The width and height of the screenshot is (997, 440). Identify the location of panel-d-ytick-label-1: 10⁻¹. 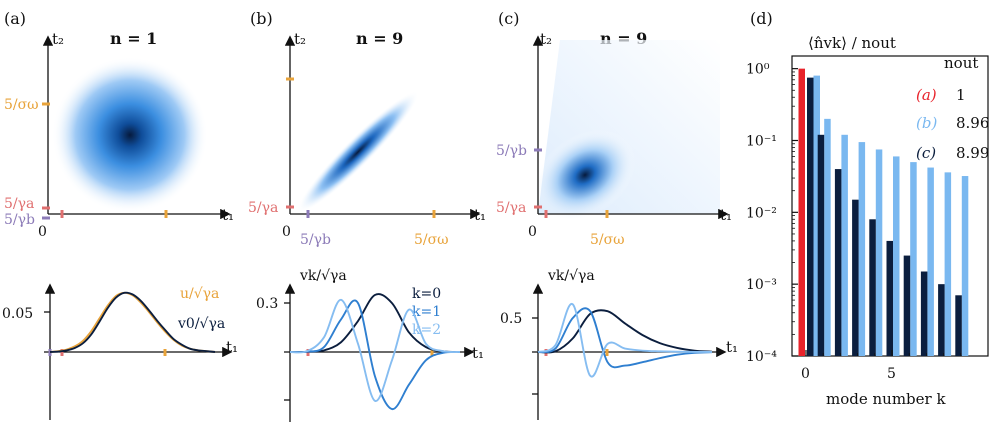
(761, 141).